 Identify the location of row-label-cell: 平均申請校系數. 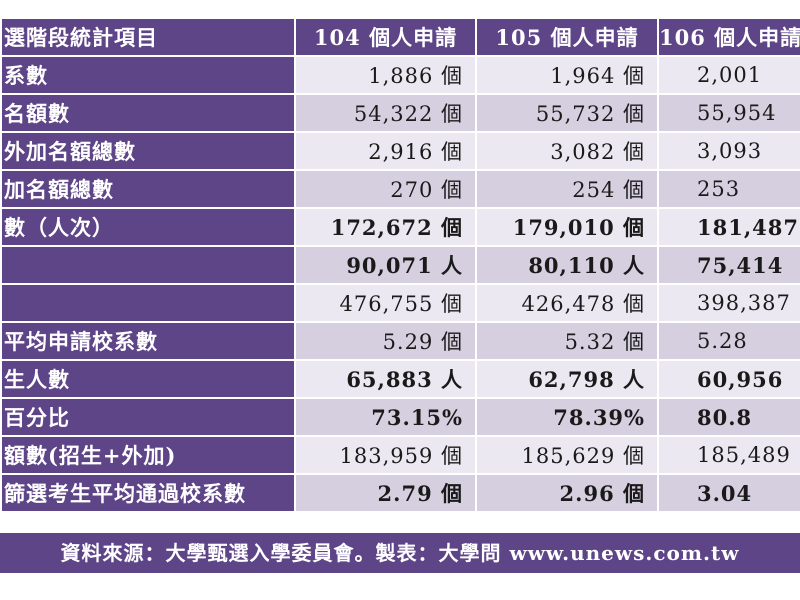
(148, 341).